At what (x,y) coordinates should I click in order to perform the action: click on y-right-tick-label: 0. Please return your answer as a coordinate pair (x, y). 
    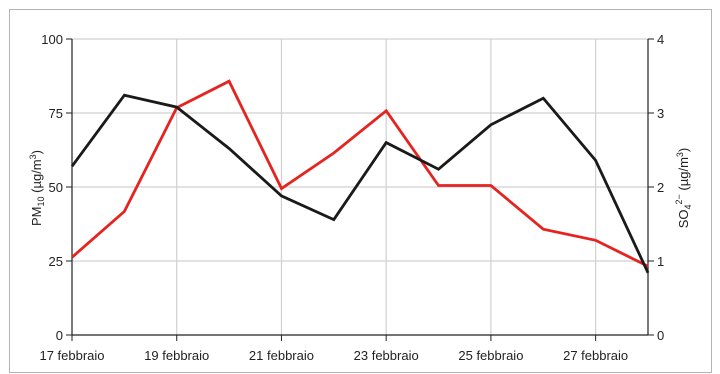
    Looking at the image, I should click on (660, 335).